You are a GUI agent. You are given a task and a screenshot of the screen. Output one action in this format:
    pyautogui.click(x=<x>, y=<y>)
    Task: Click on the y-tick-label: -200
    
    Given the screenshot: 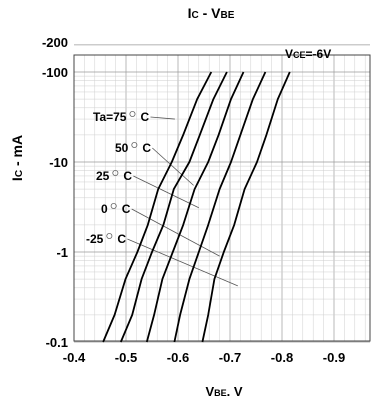 What is the action you would take?
    pyautogui.click(x=55, y=42)
    